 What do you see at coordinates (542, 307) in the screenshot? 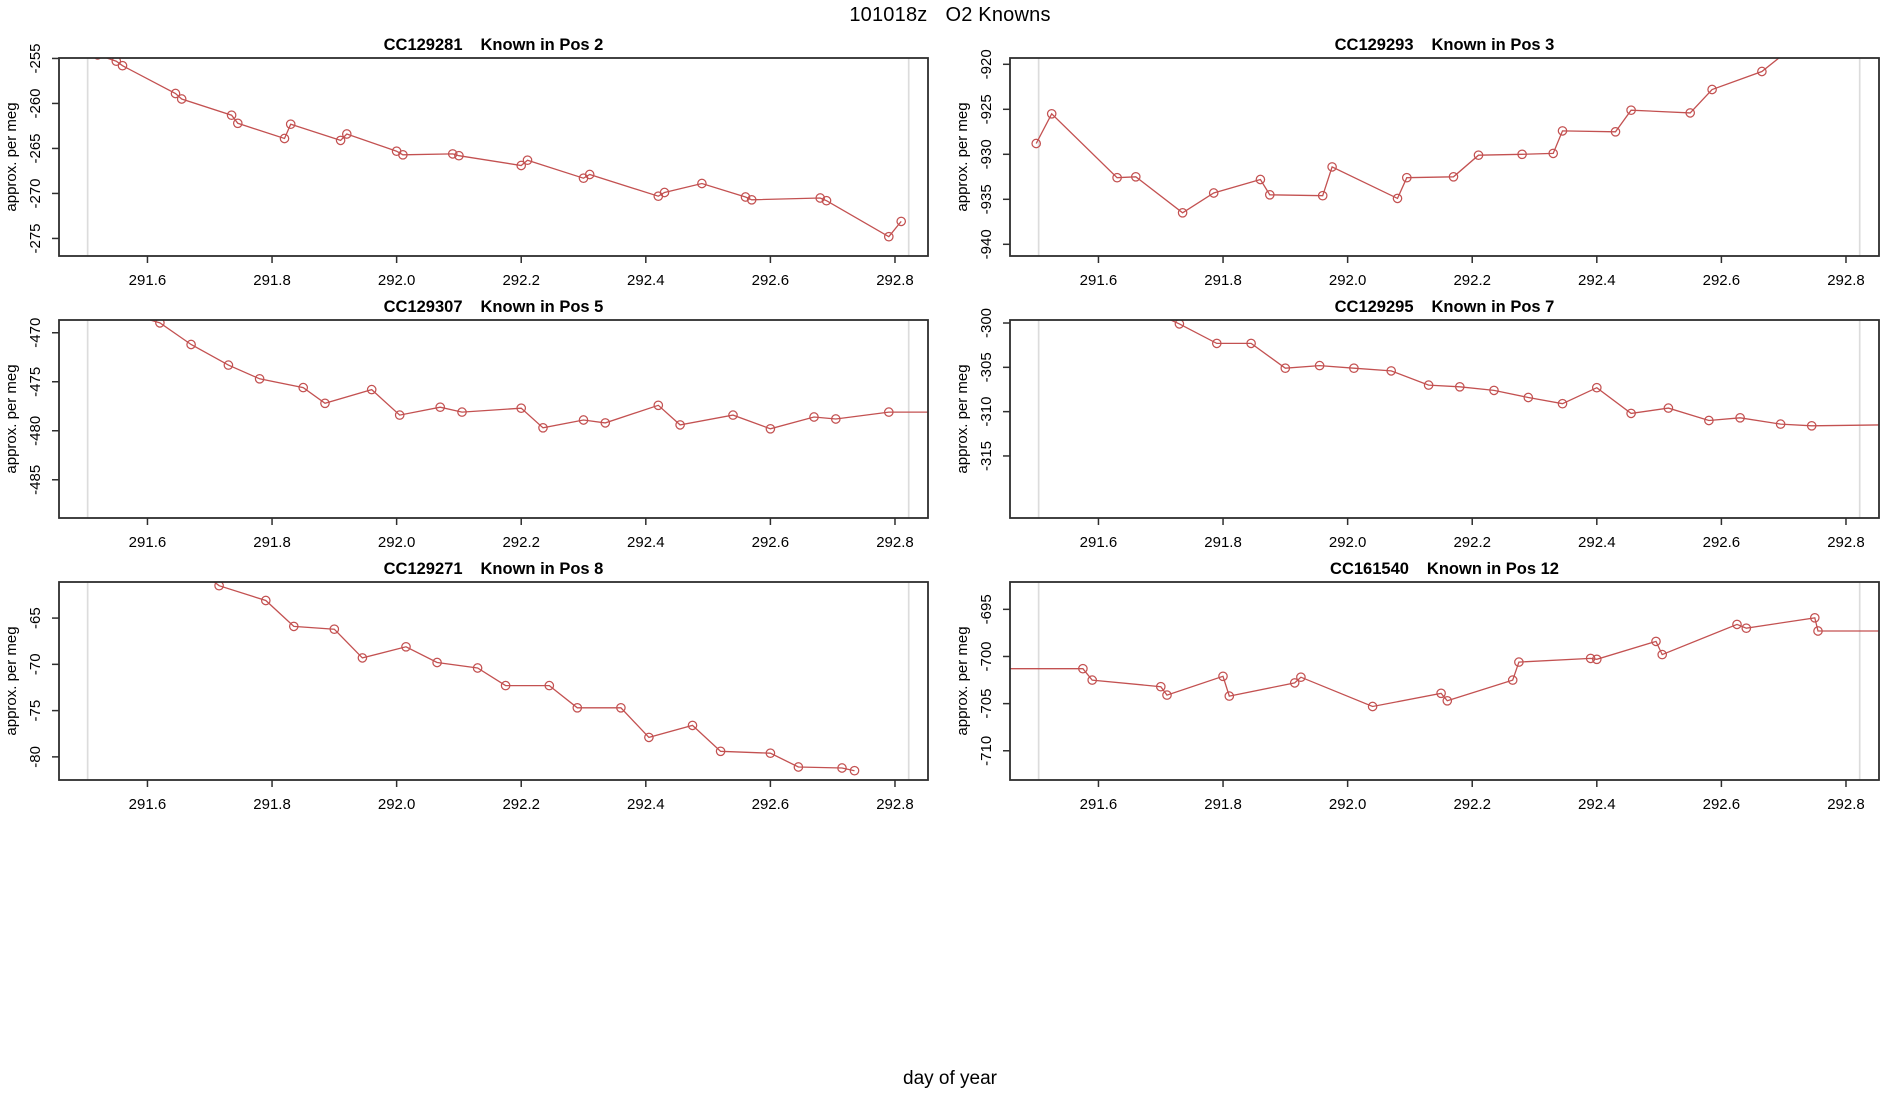
I see `panel-title-pos: Known in Pos 5` at bounding box center [542, 307].